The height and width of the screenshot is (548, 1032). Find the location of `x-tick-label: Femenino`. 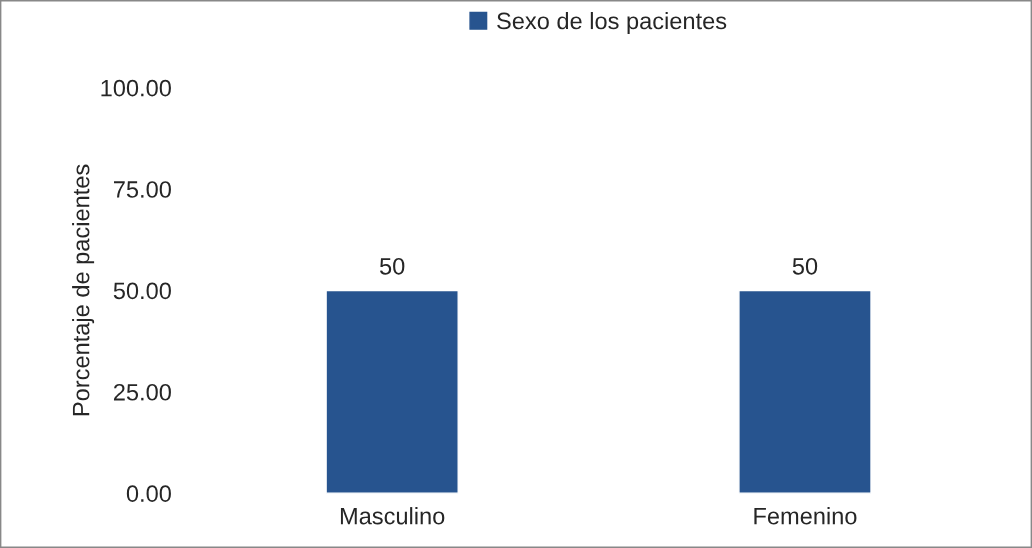

x-tick-label: Femenino is located at coordinates (805, 516).